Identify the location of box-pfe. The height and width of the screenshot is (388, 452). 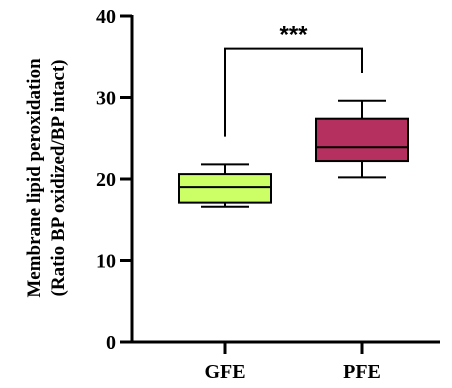
(362, 140).